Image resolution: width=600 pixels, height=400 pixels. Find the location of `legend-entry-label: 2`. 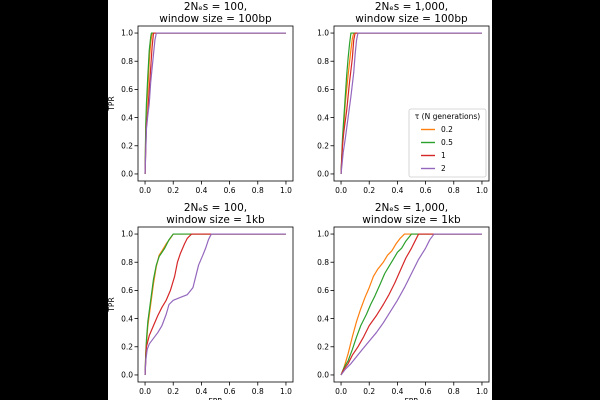

legend-entry-label: 2 is located at coordinates (443, 168).